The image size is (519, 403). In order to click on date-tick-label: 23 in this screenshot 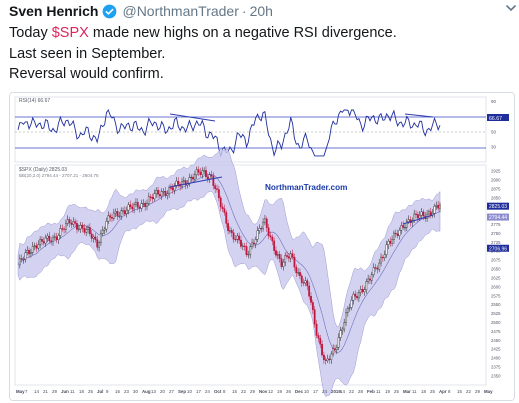, I will do `click(126, 391)`.